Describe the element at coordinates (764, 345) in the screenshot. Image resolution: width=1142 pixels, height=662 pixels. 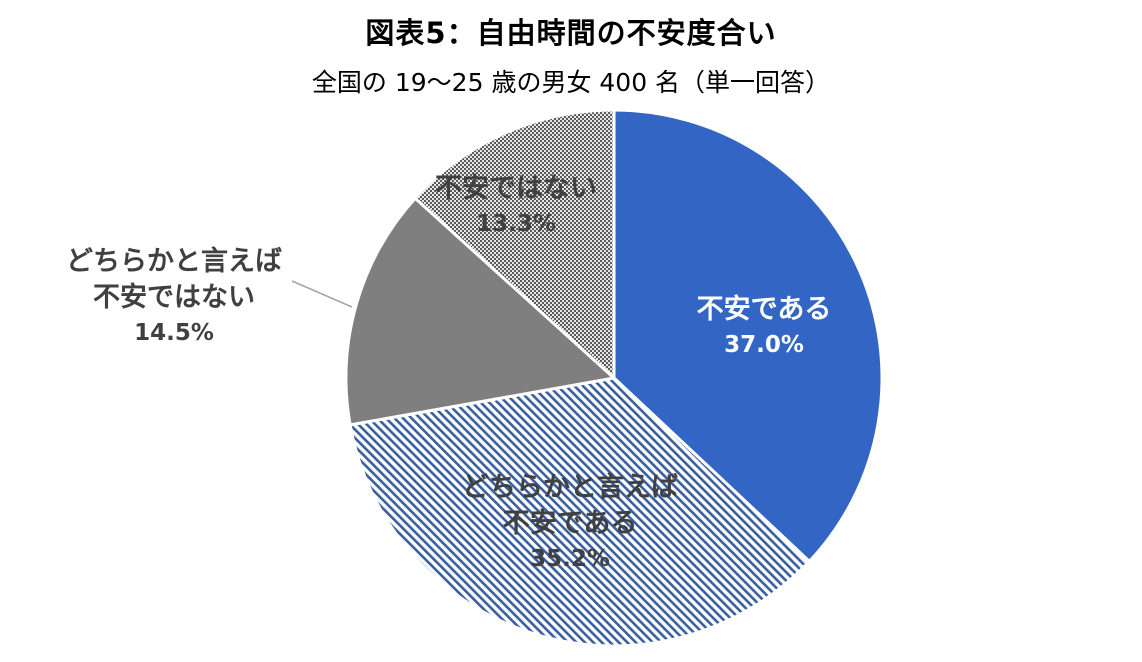
I see `slice-value-1: 37.0%` at that location.